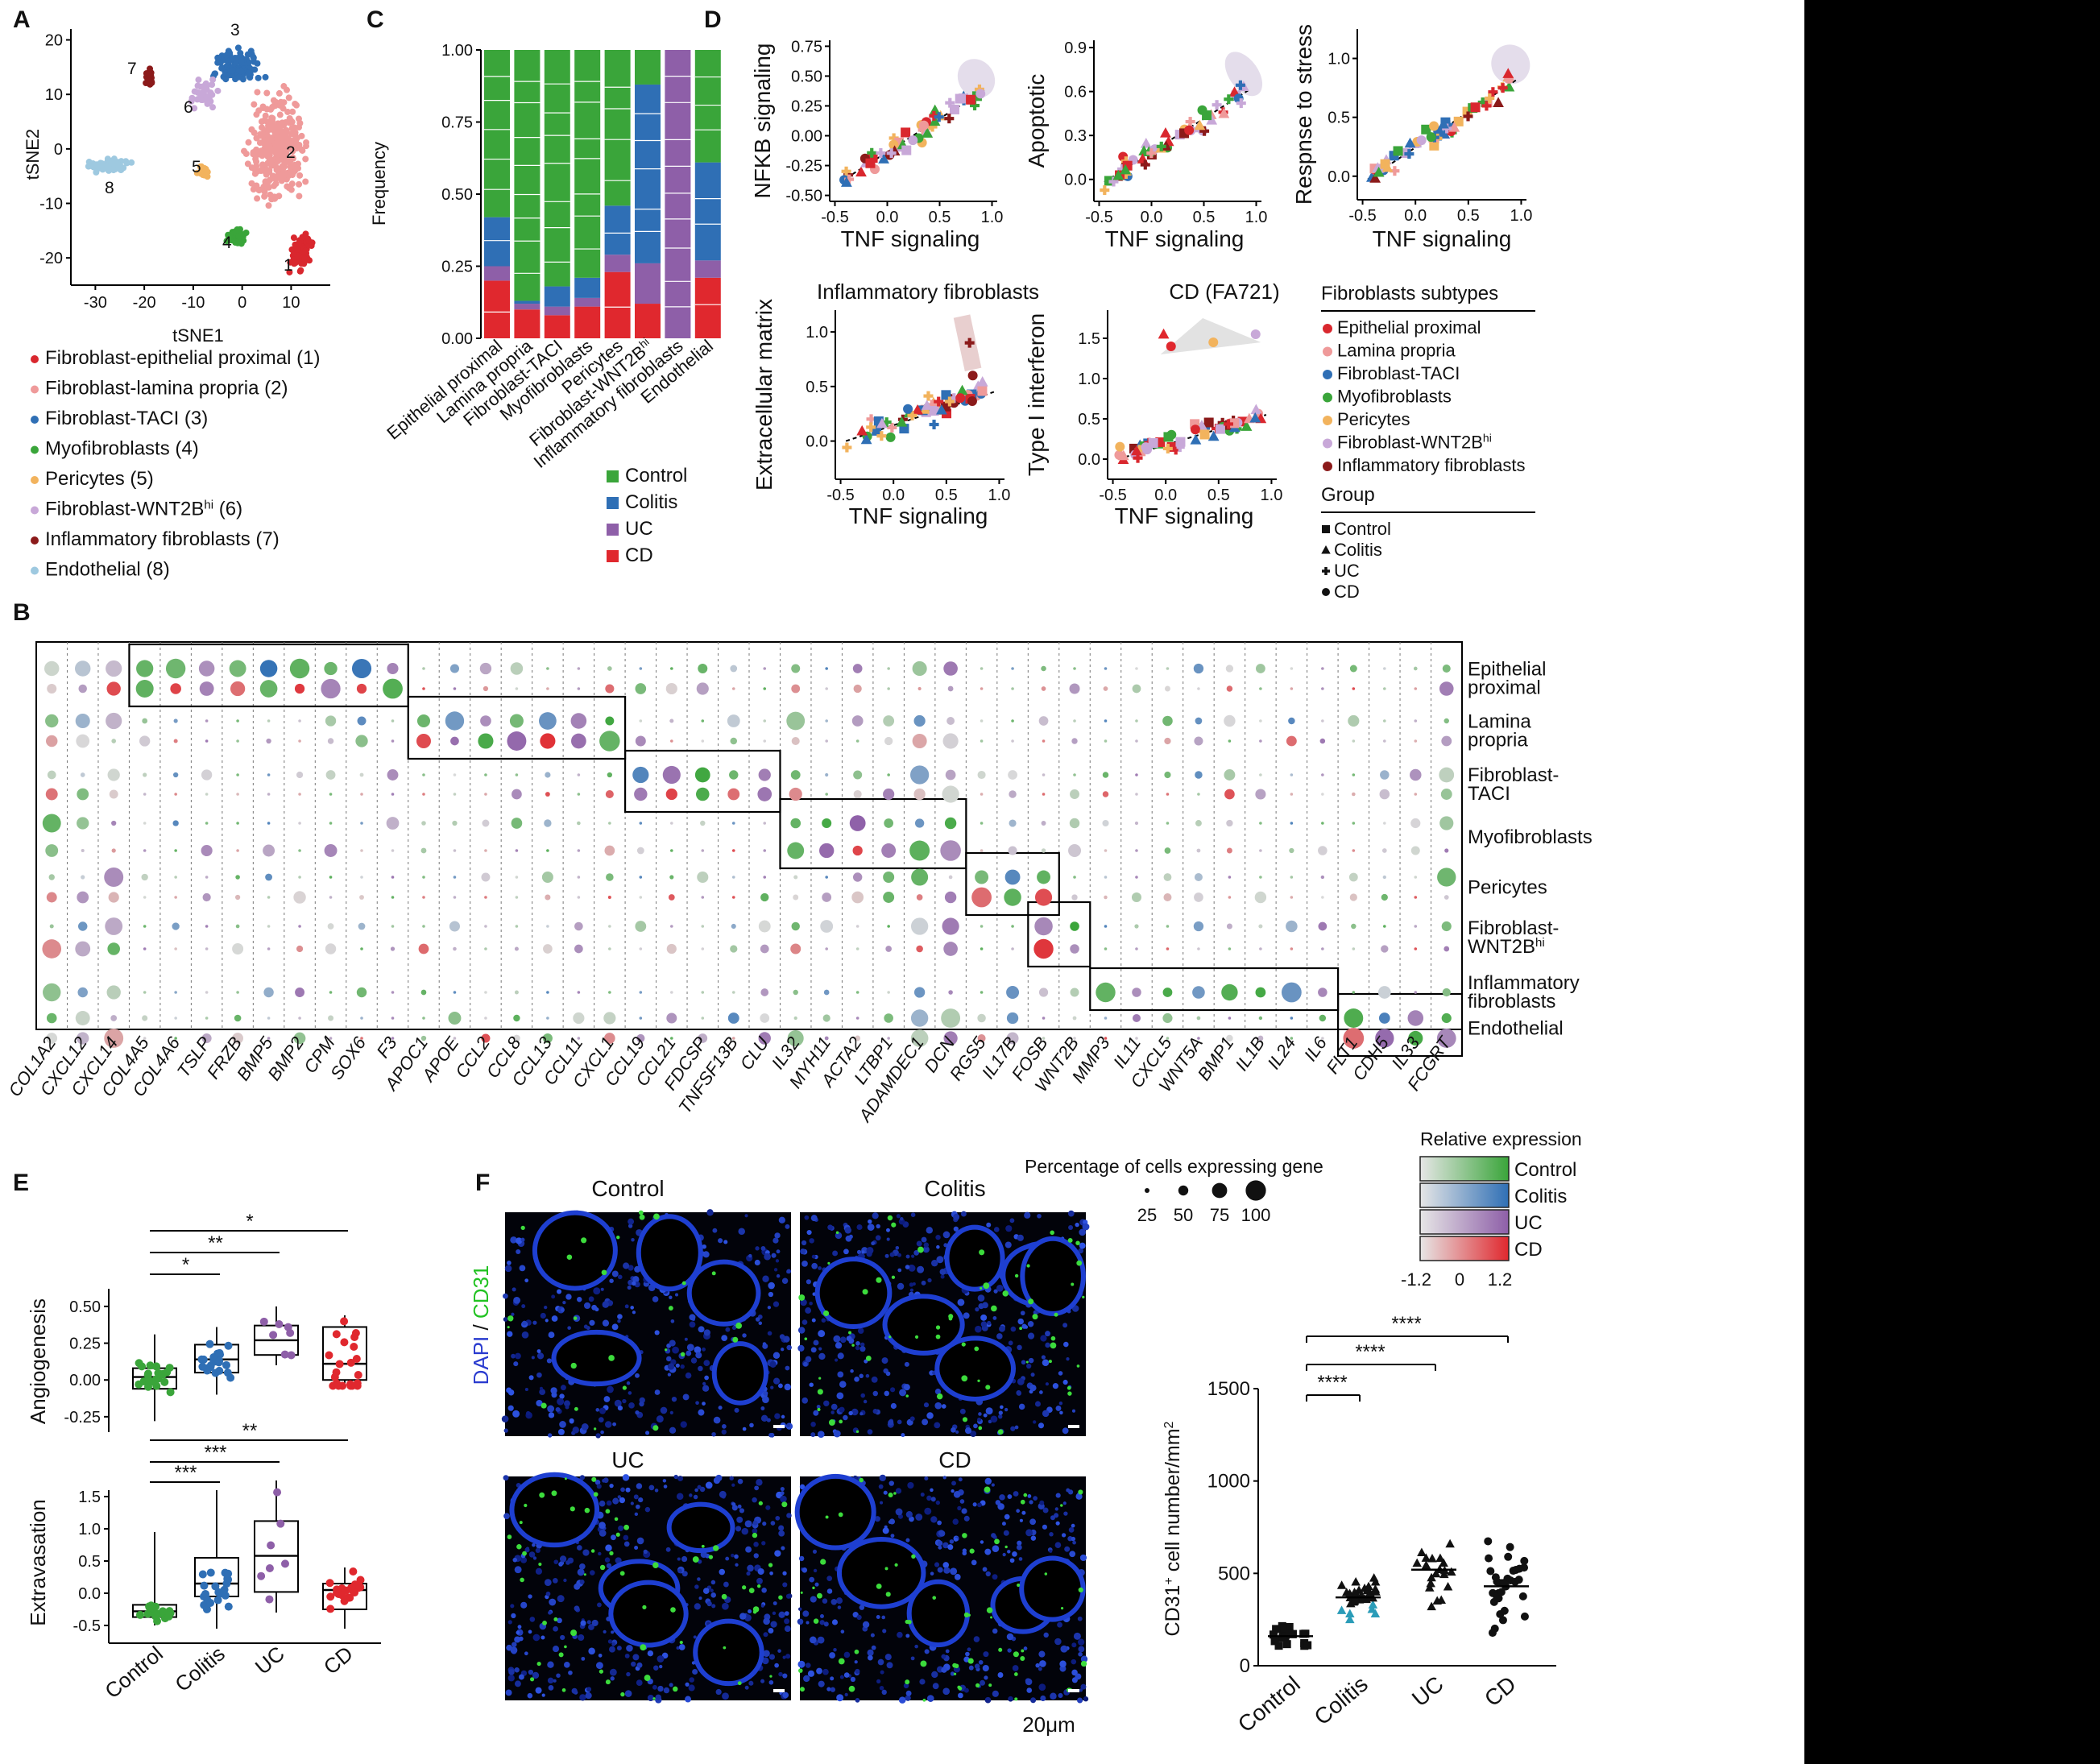  What do you see at coordinates (1332, 1382) in the screenshot?
I see `sig-label: ****` at bounding box center [1332, 1382].